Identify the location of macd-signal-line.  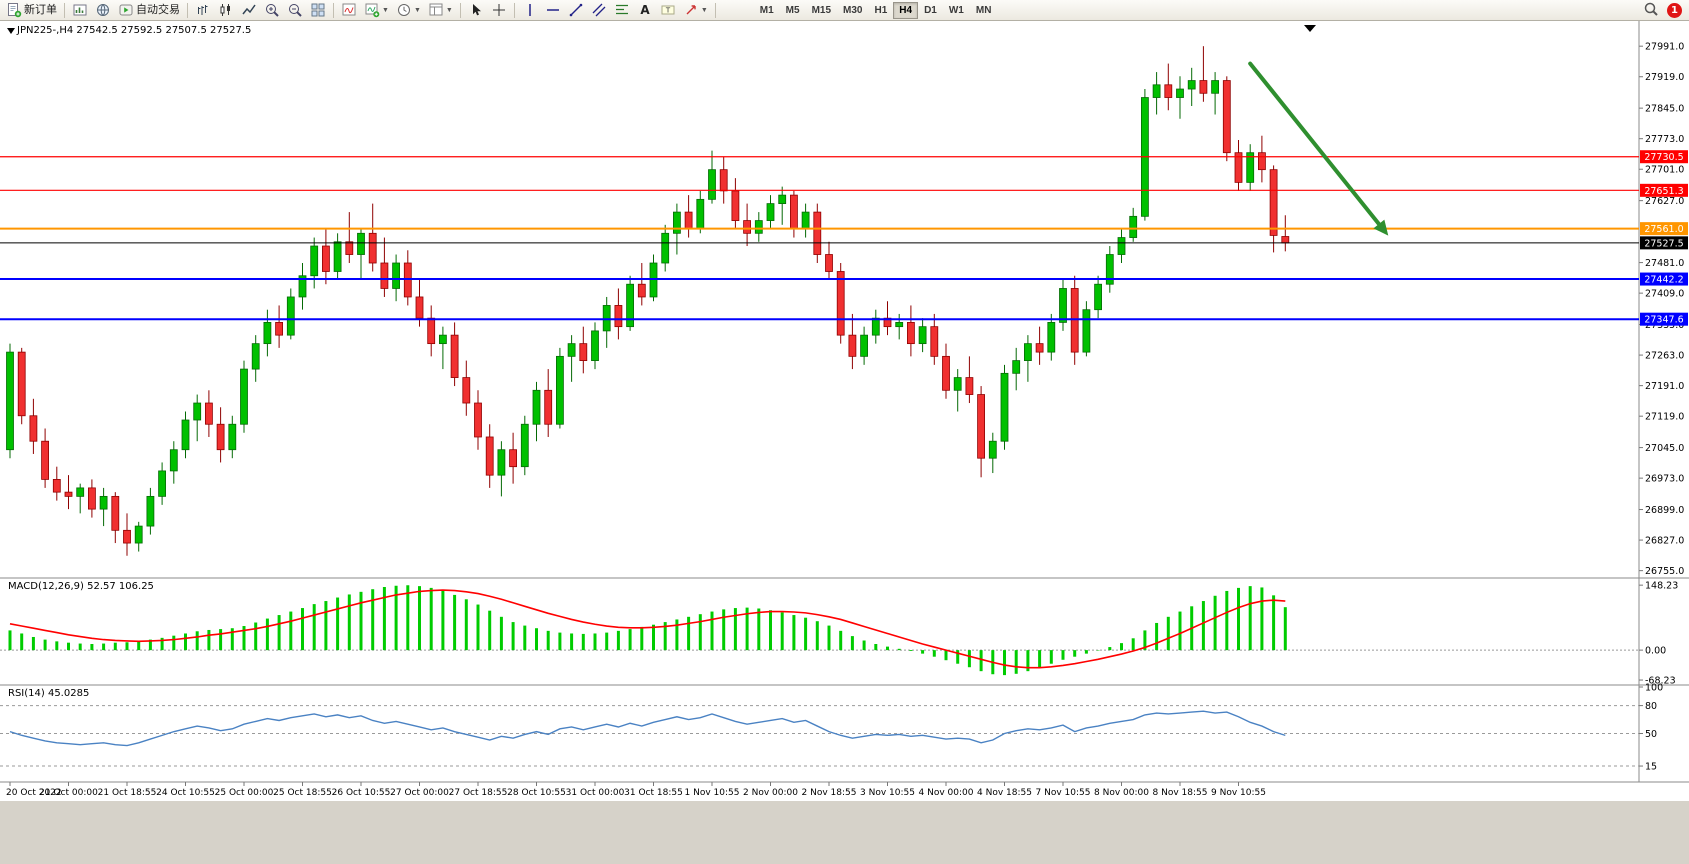
(647, 629).